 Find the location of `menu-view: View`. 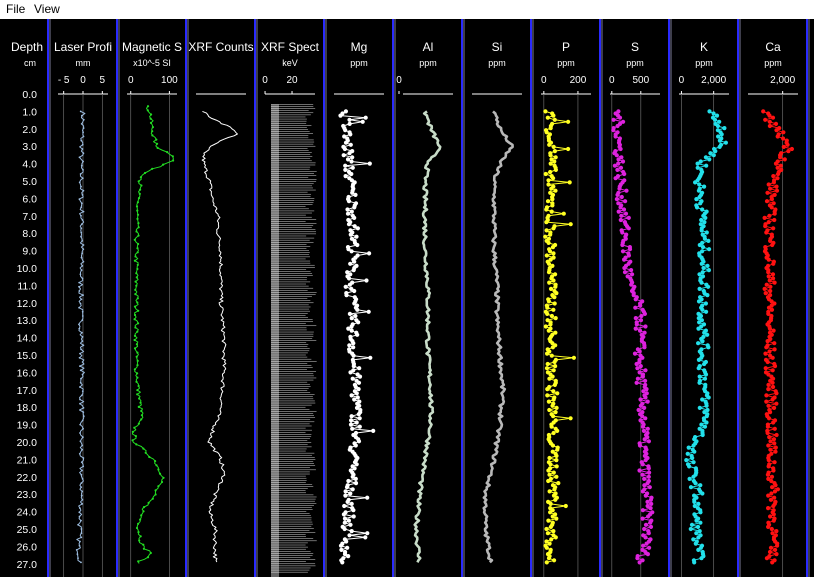

menu-view: View is located at coordinates (47, 9).